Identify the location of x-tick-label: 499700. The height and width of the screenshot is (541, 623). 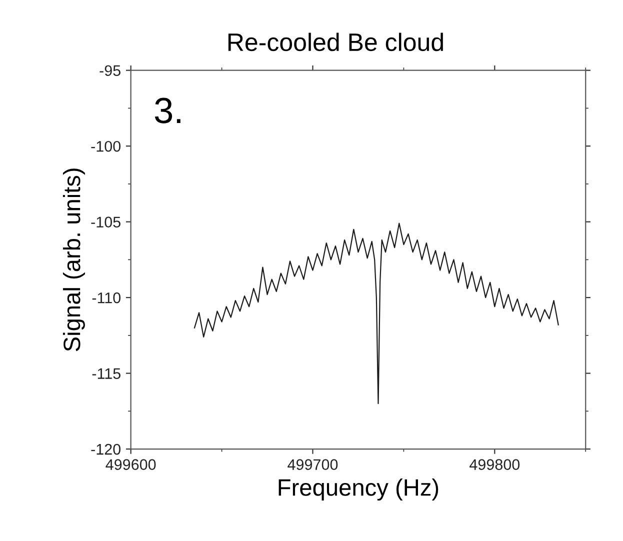
(313, 464).